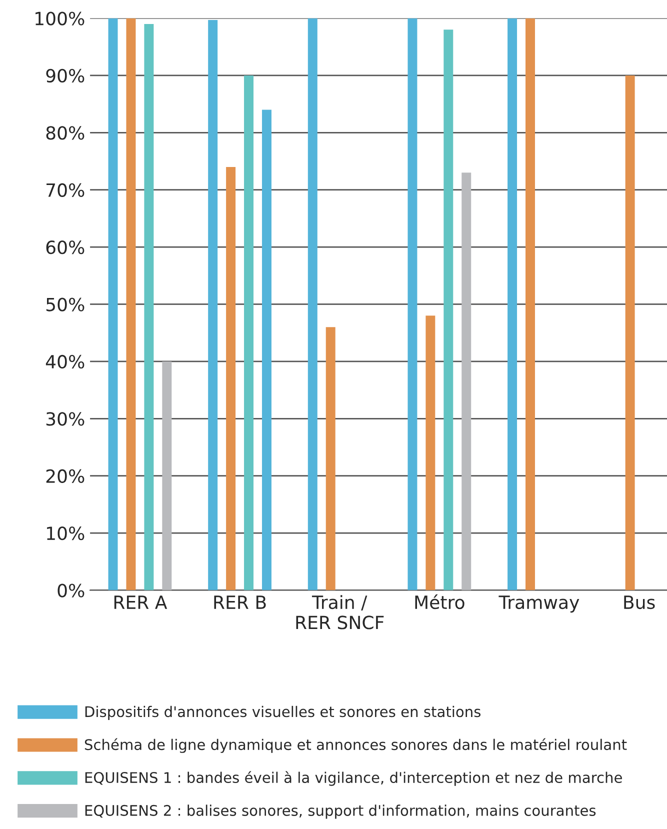  Describe the element at coordinates (282, 713) in the screenshot. I see `legend-label: Dispositifs d'annonces visuelles et sonores en stations` at that location.